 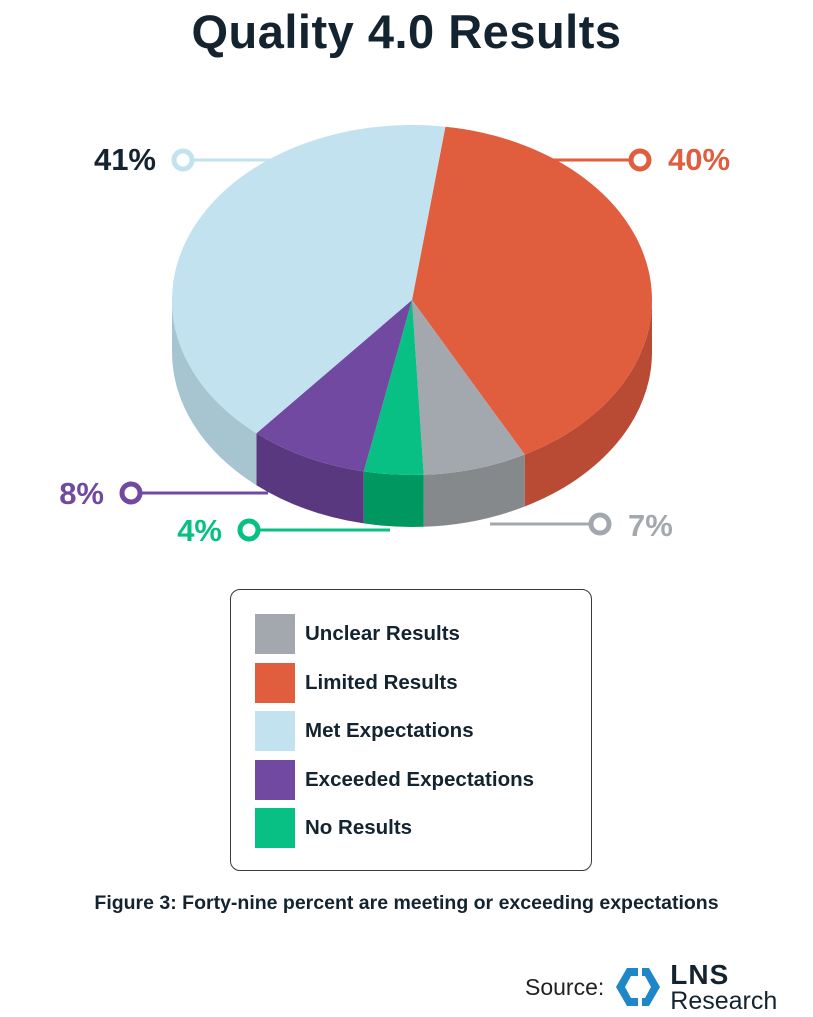 What do you see at coordinates (406, 31) in the screenshot?
I see `chart-title: Quality 4.0 Results` at bounding box center [406, 31].